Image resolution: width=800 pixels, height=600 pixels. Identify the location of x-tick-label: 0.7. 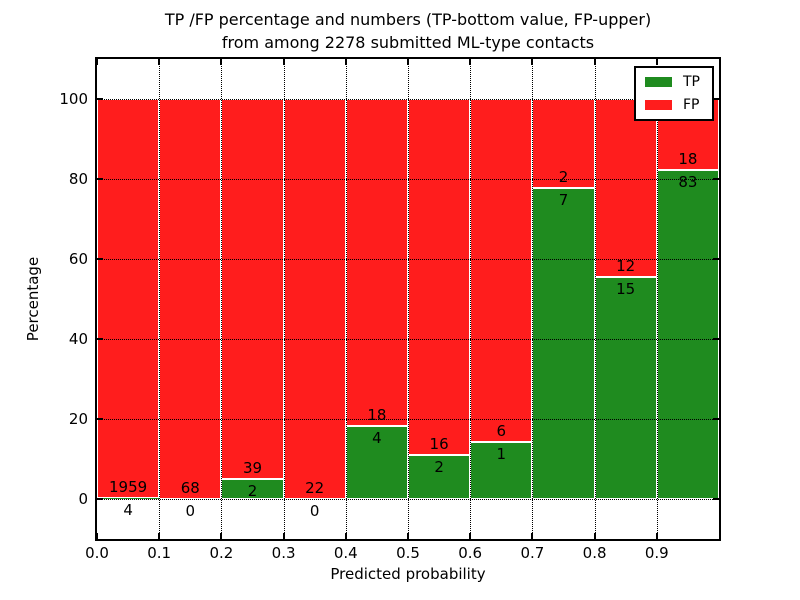
(532, 553).